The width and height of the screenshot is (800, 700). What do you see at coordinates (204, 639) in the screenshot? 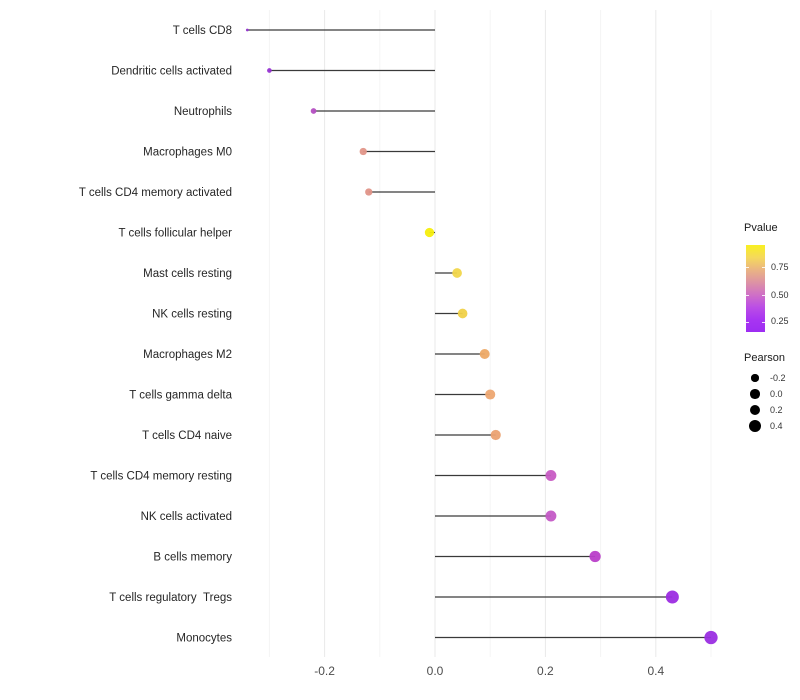
I see `y-axis-label: Monocytes` at bounding box center [204, 639].